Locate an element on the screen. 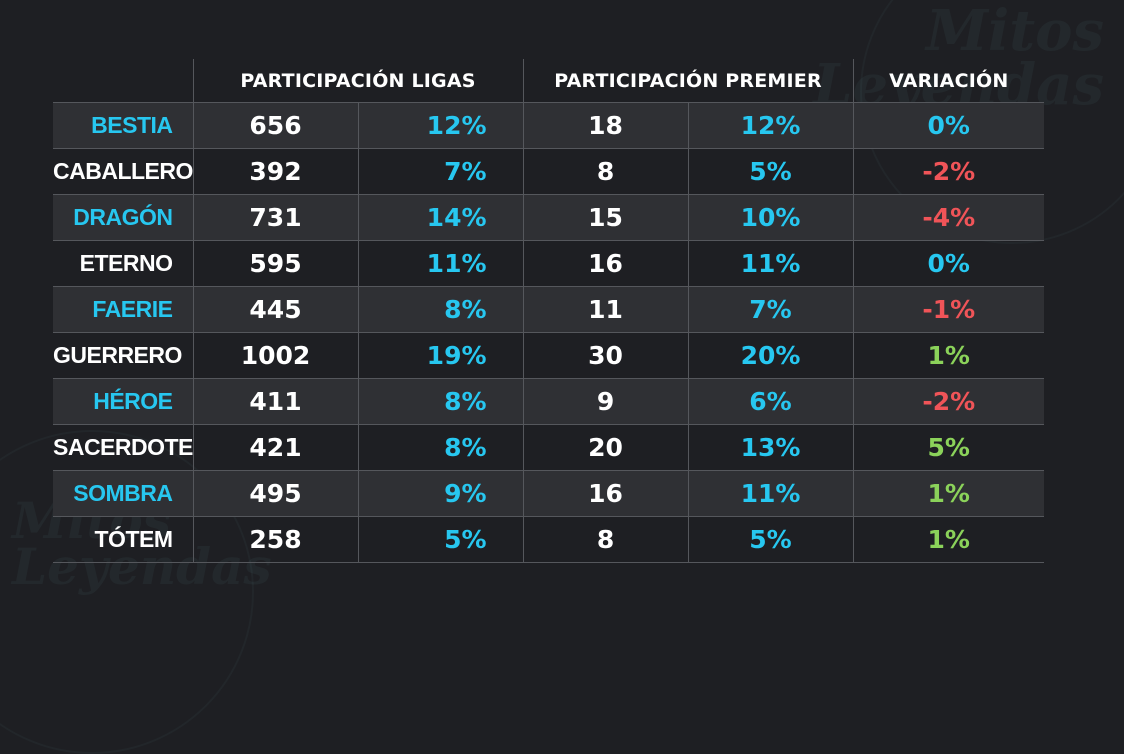  cell-variacion: -4% is located at coordinates (949, 217).